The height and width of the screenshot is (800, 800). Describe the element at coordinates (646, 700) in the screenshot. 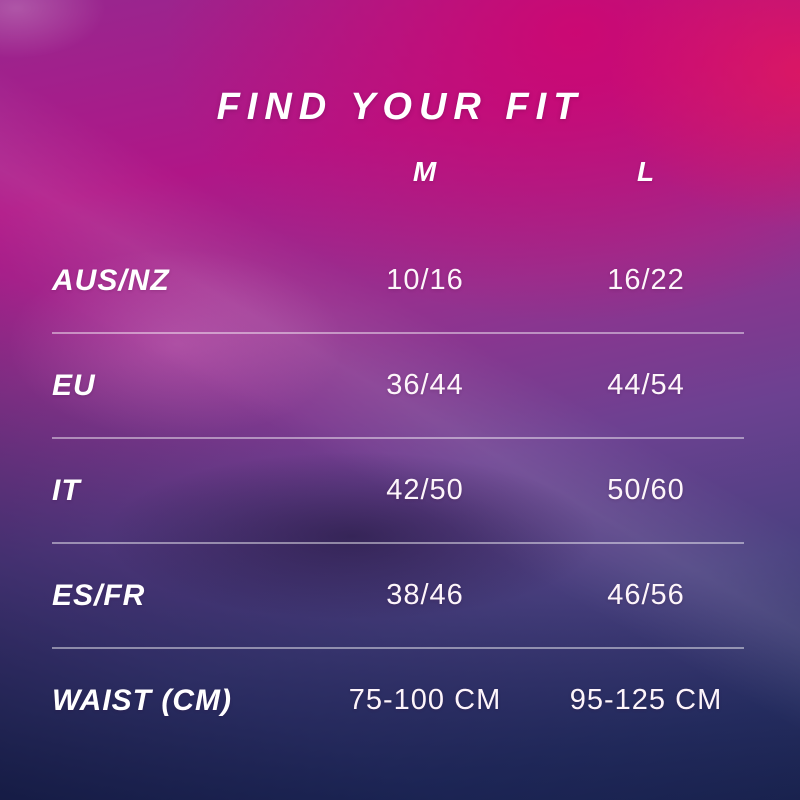

I see `size-value-l: 95-125 CM` at that location.